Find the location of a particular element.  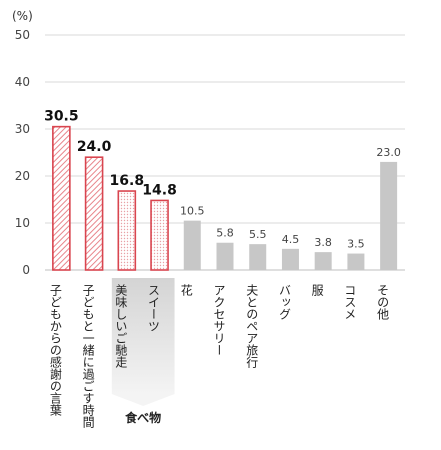

category-label: バッグ is located at coordinates (284, 302).